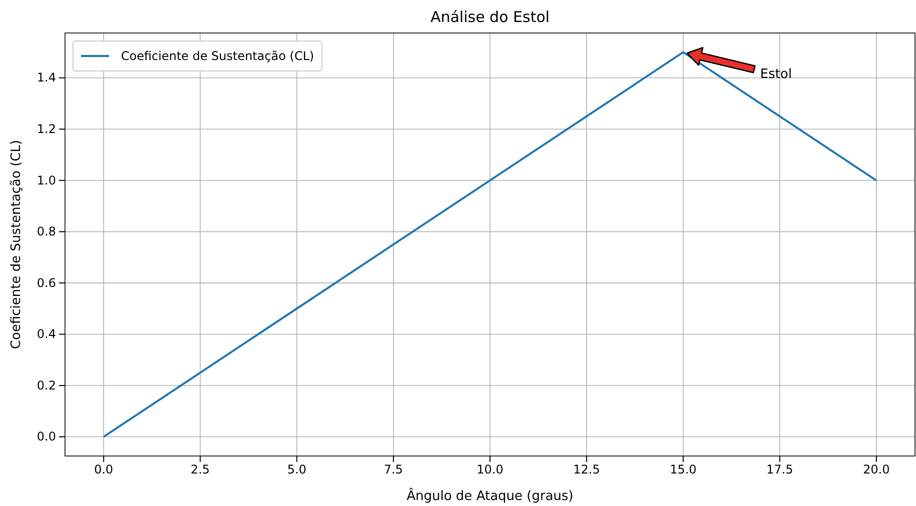  What do you see at coordinates (780, 469) in the screenshot?
I see `x-tick-label: 17.5` at bounding box center [780, 469].